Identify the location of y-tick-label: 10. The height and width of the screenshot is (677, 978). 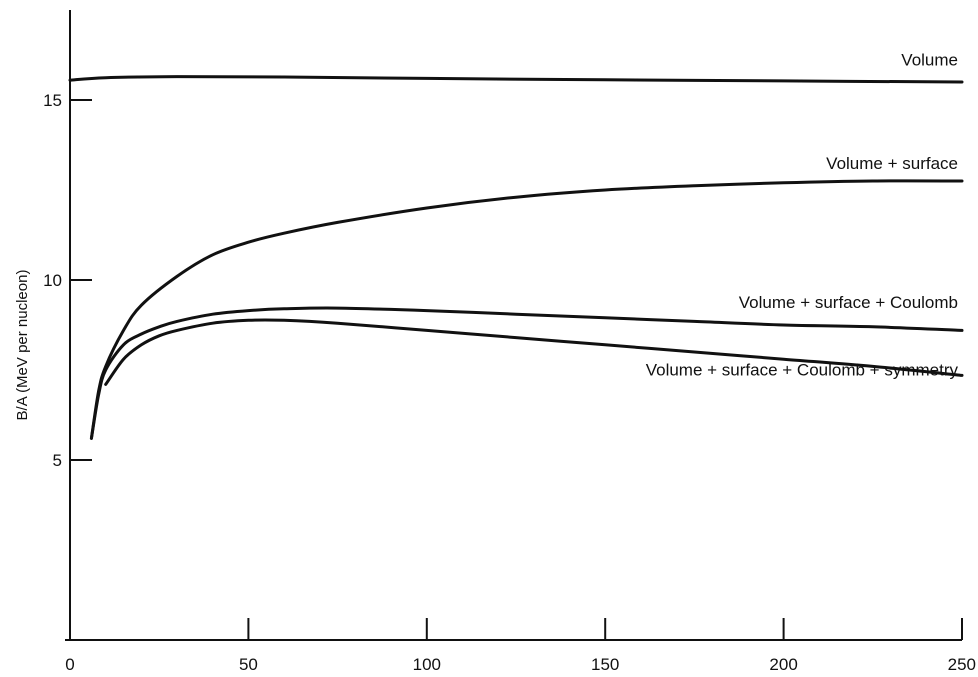
(52, 280).